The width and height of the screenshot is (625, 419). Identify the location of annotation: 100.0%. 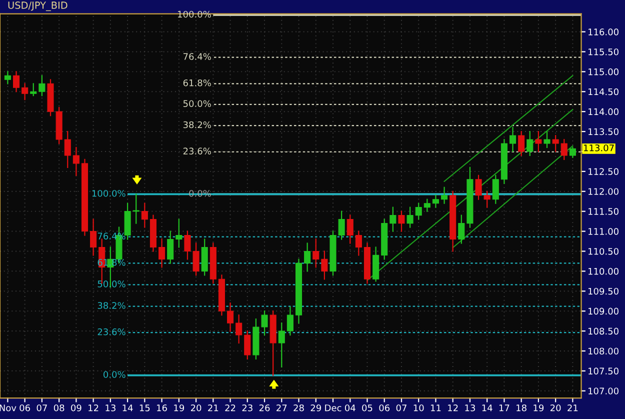
(109, 193).